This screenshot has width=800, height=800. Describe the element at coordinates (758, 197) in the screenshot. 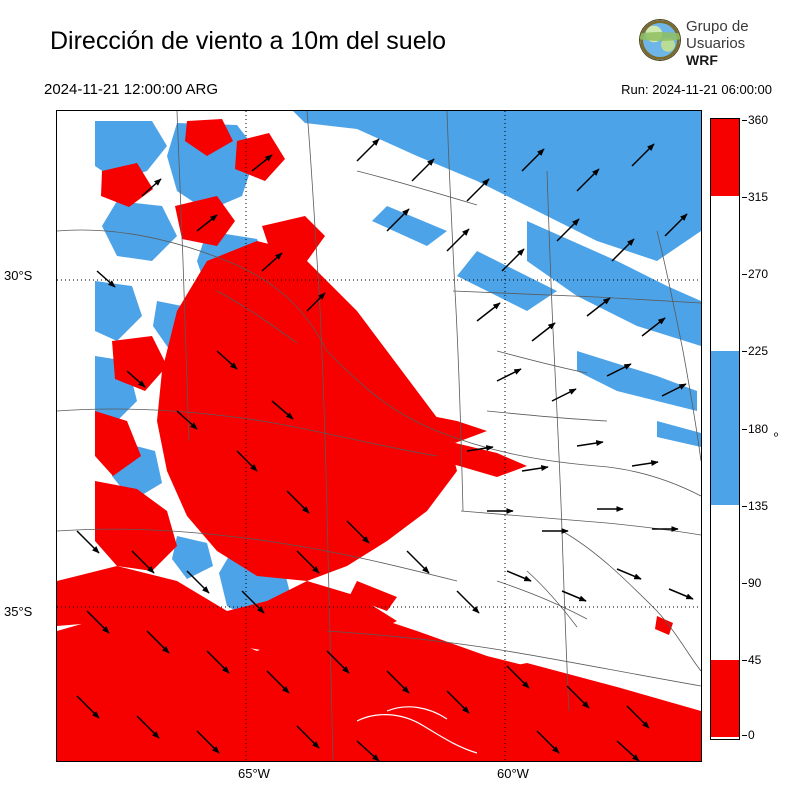

I see `colorbar-tick-315: 315` at that location.